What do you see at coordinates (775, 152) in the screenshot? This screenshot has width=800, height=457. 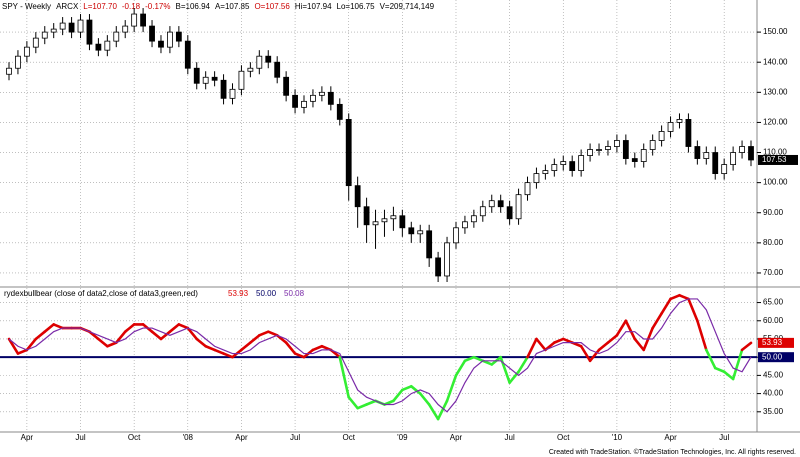 I see `y-tick-label: 110.00` at bounding box center [775, 152].